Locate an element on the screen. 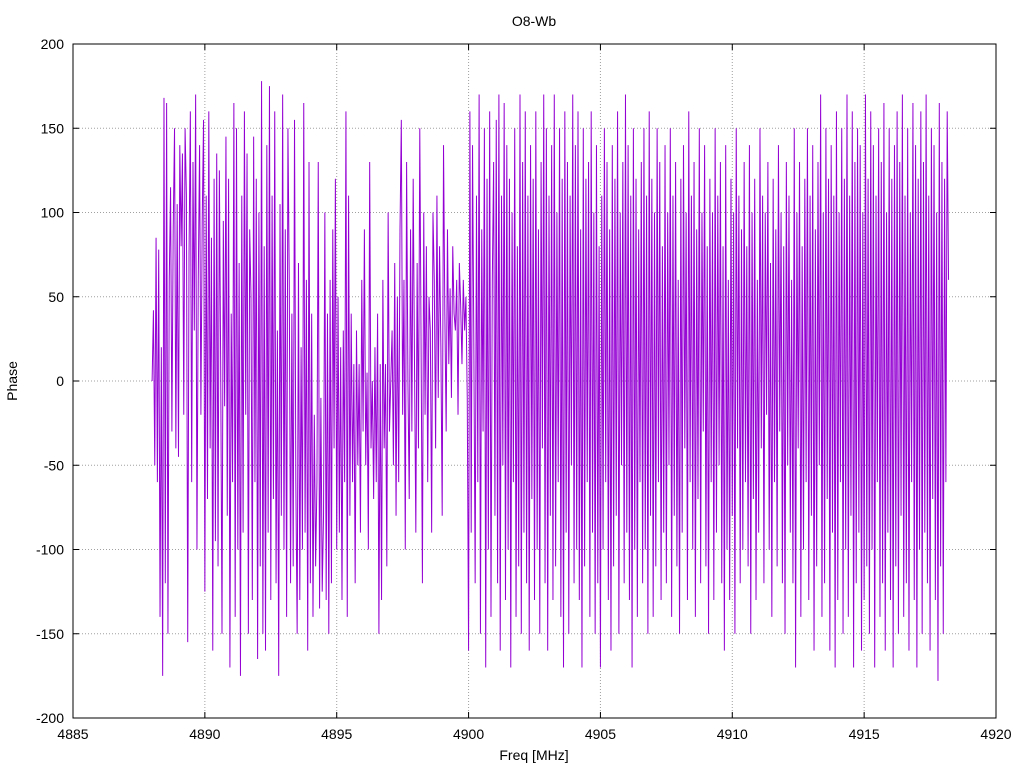 This screenshot has width=1024, height=768. chart-title: O8-Wb is located at coordinates (534, 21).